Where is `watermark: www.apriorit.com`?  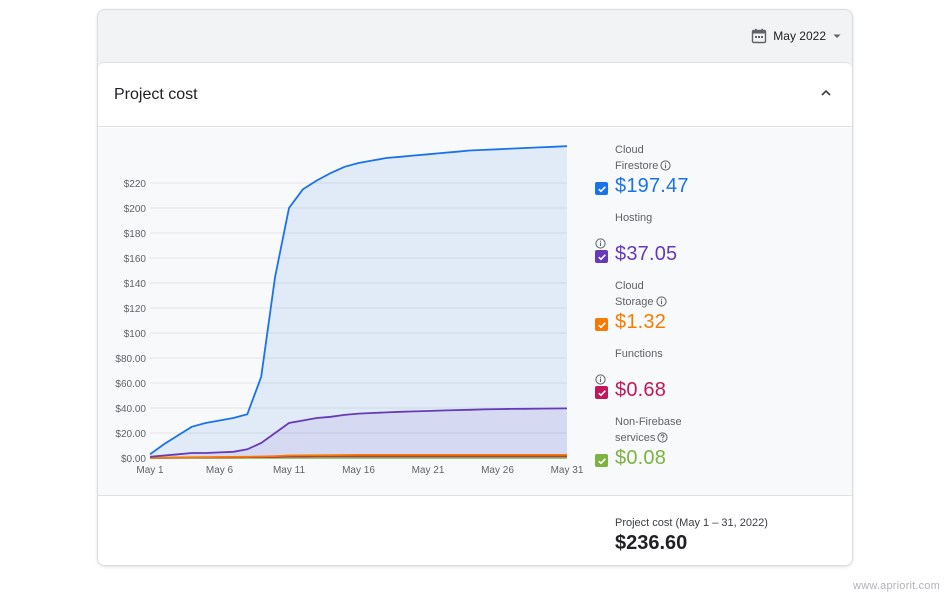 watermark: www.apriorit.com is located at coordinates (896, 586).